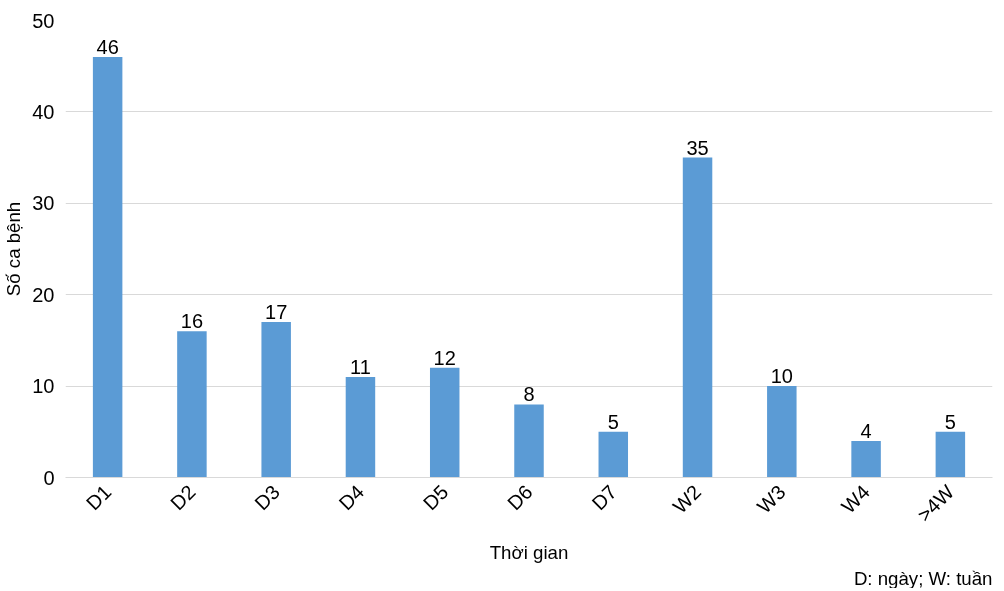 This screenshot has height=591, width=1004. Describe the element at coordinates (43, 203) in the screenshot. I see `y-tick-label: 30` at that location.